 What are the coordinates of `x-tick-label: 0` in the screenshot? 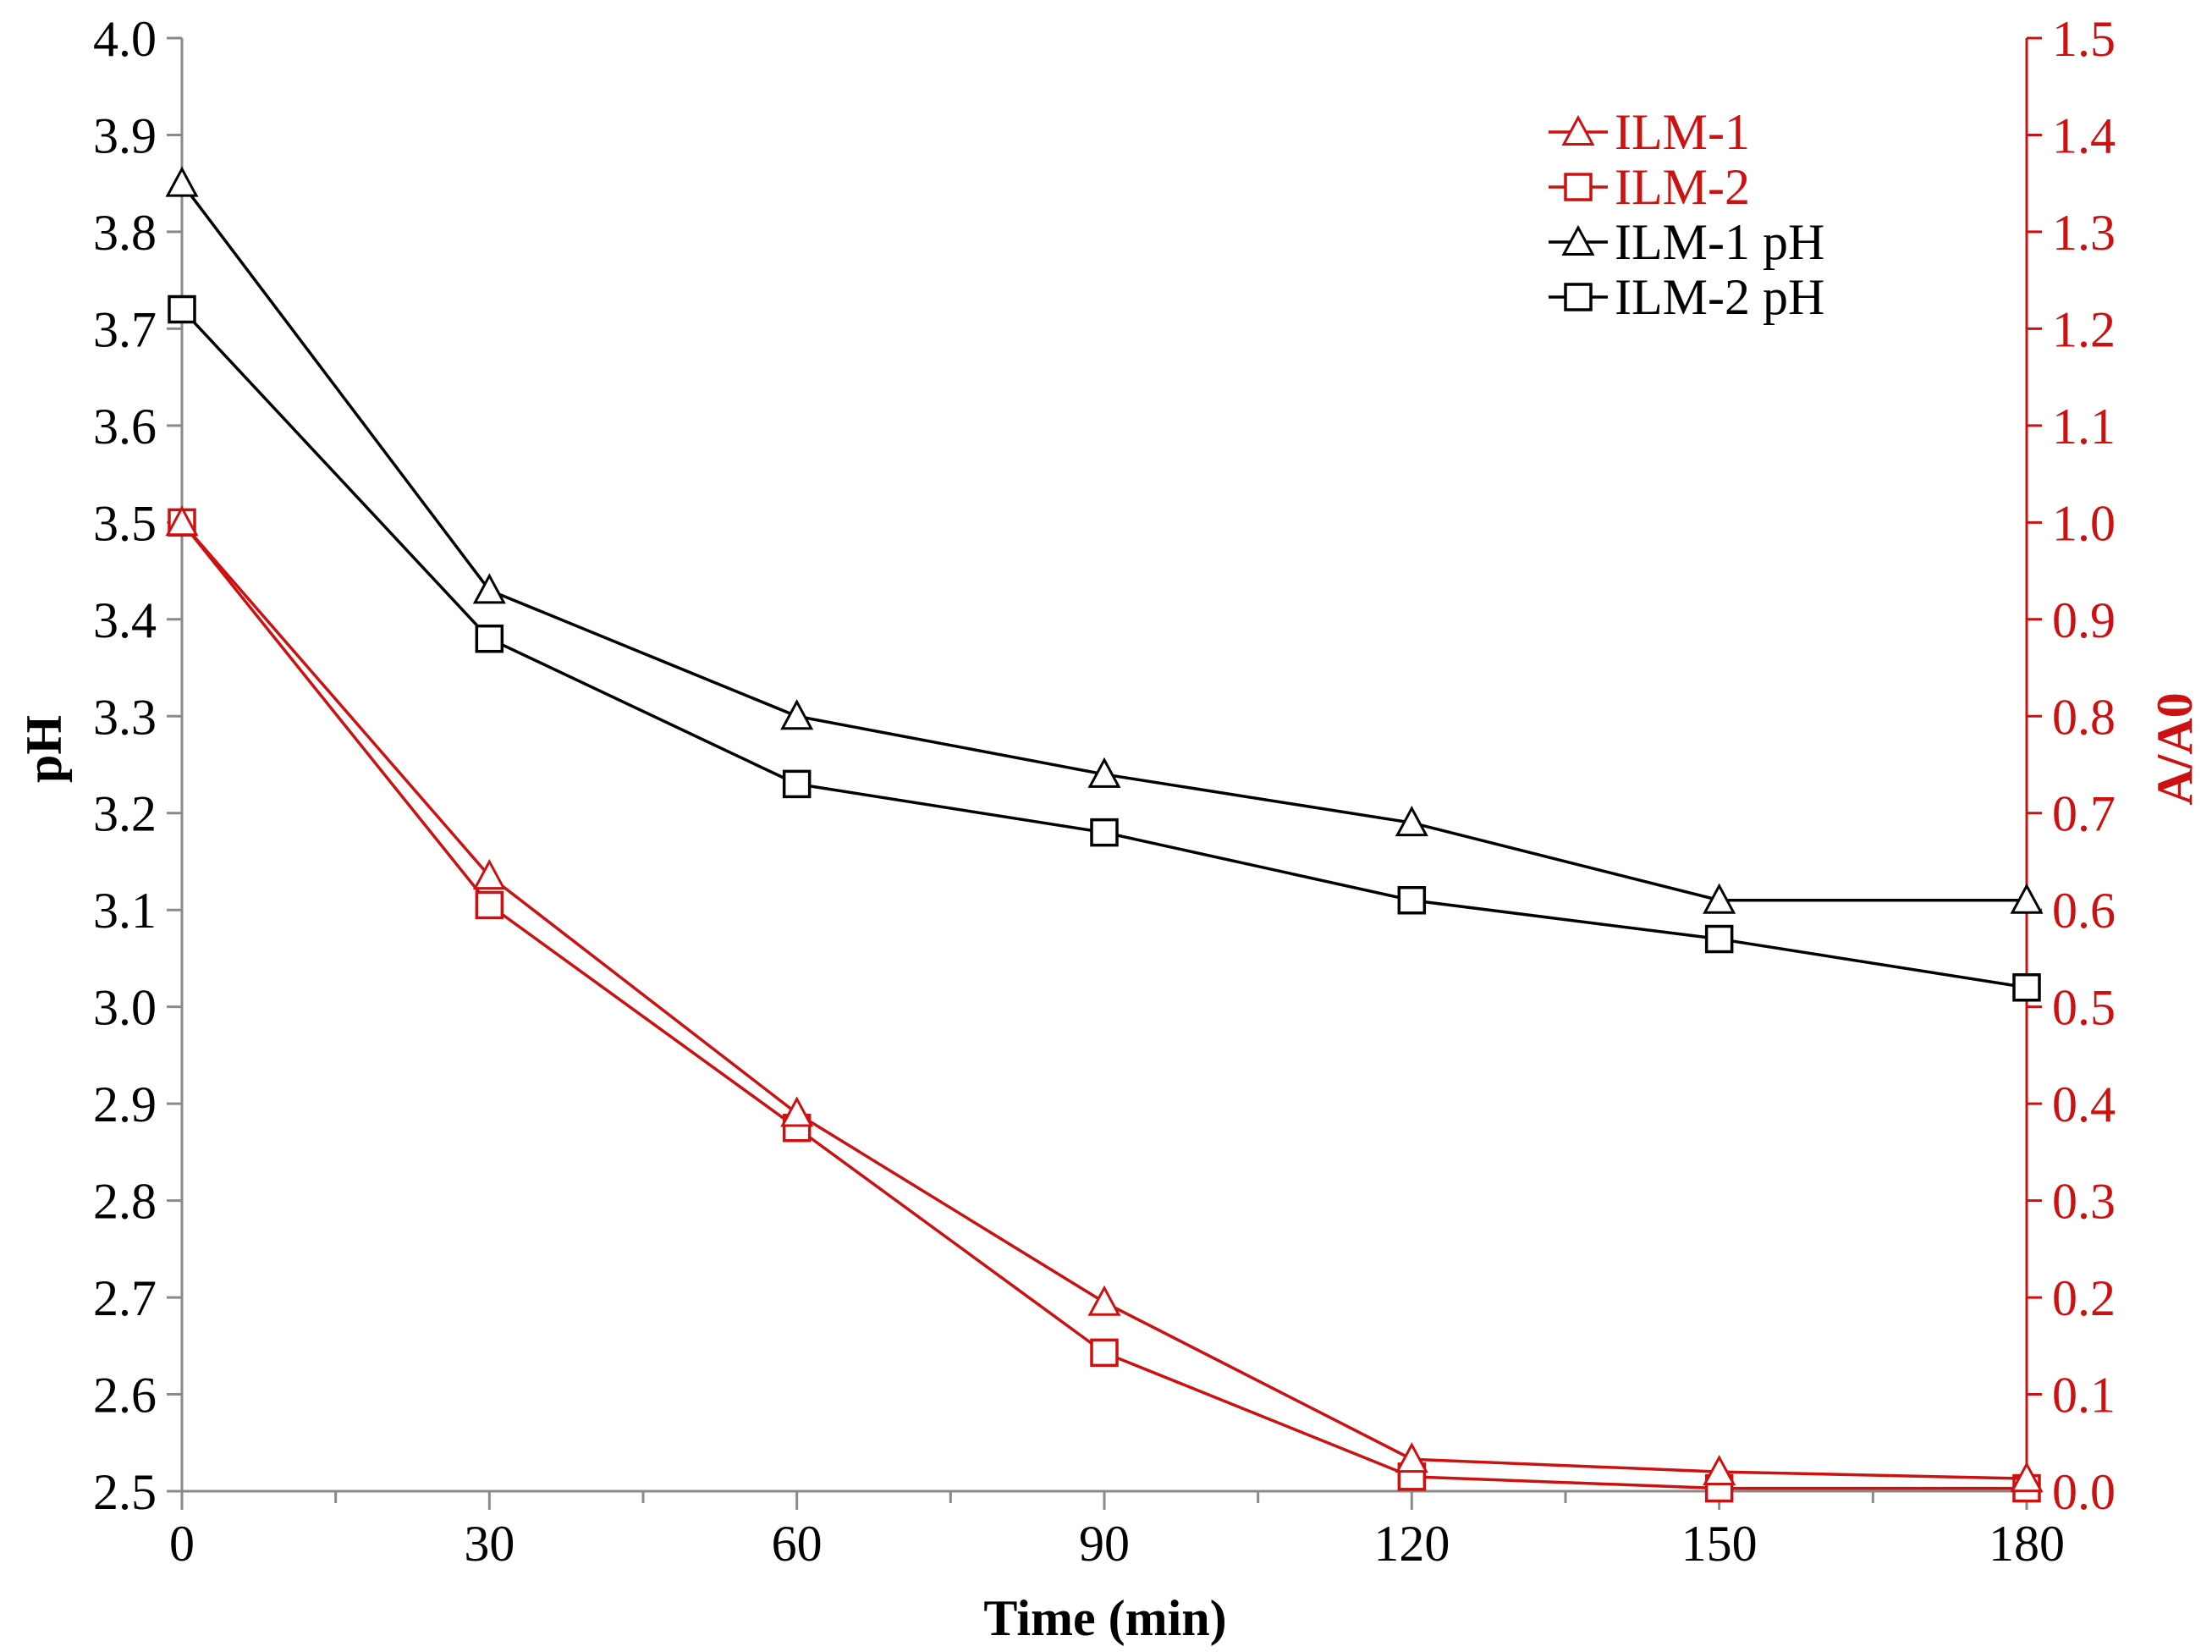 It's located at (182, 1544).